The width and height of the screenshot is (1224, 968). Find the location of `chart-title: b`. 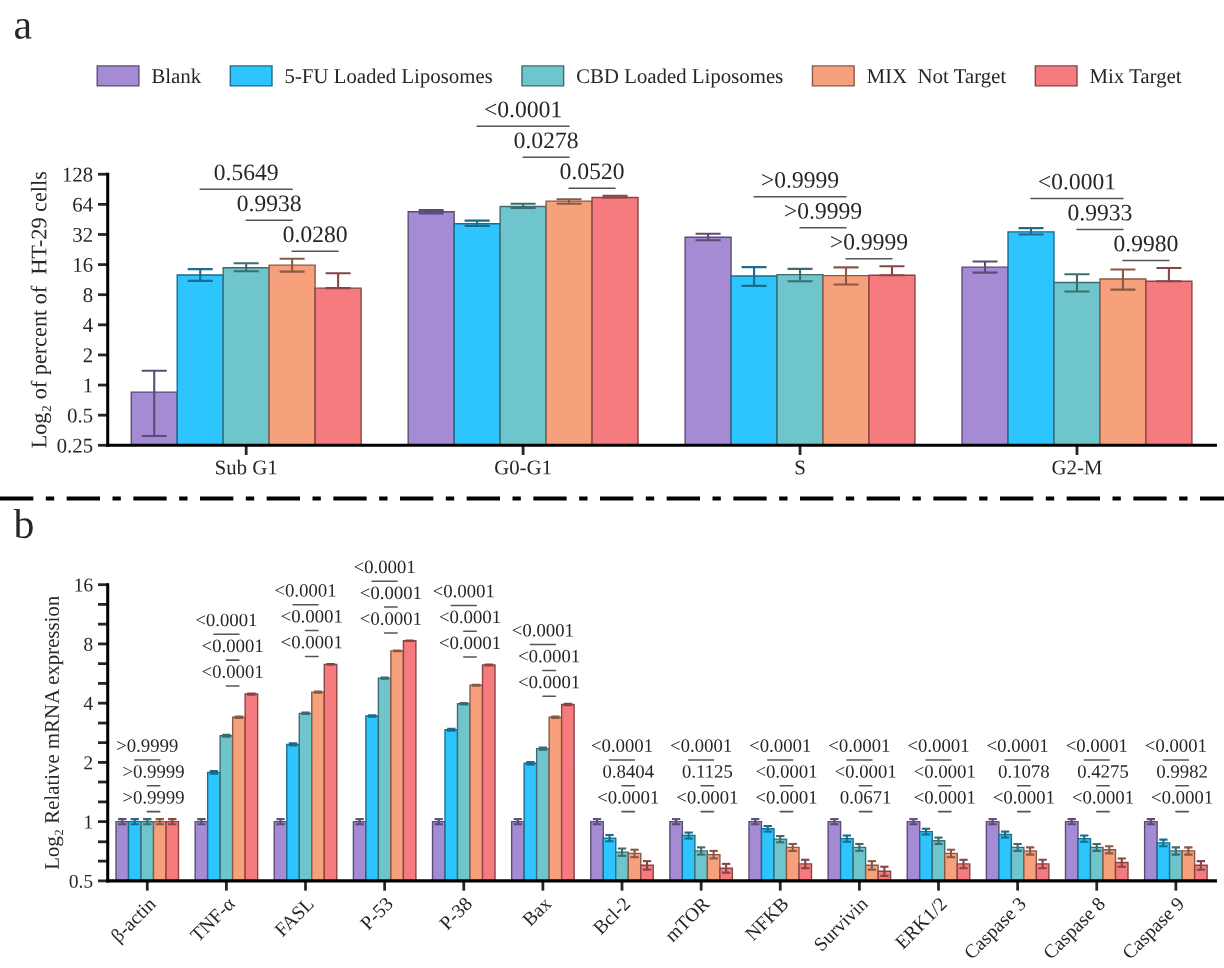

chart-title: b is located at coordinates (23, 523).